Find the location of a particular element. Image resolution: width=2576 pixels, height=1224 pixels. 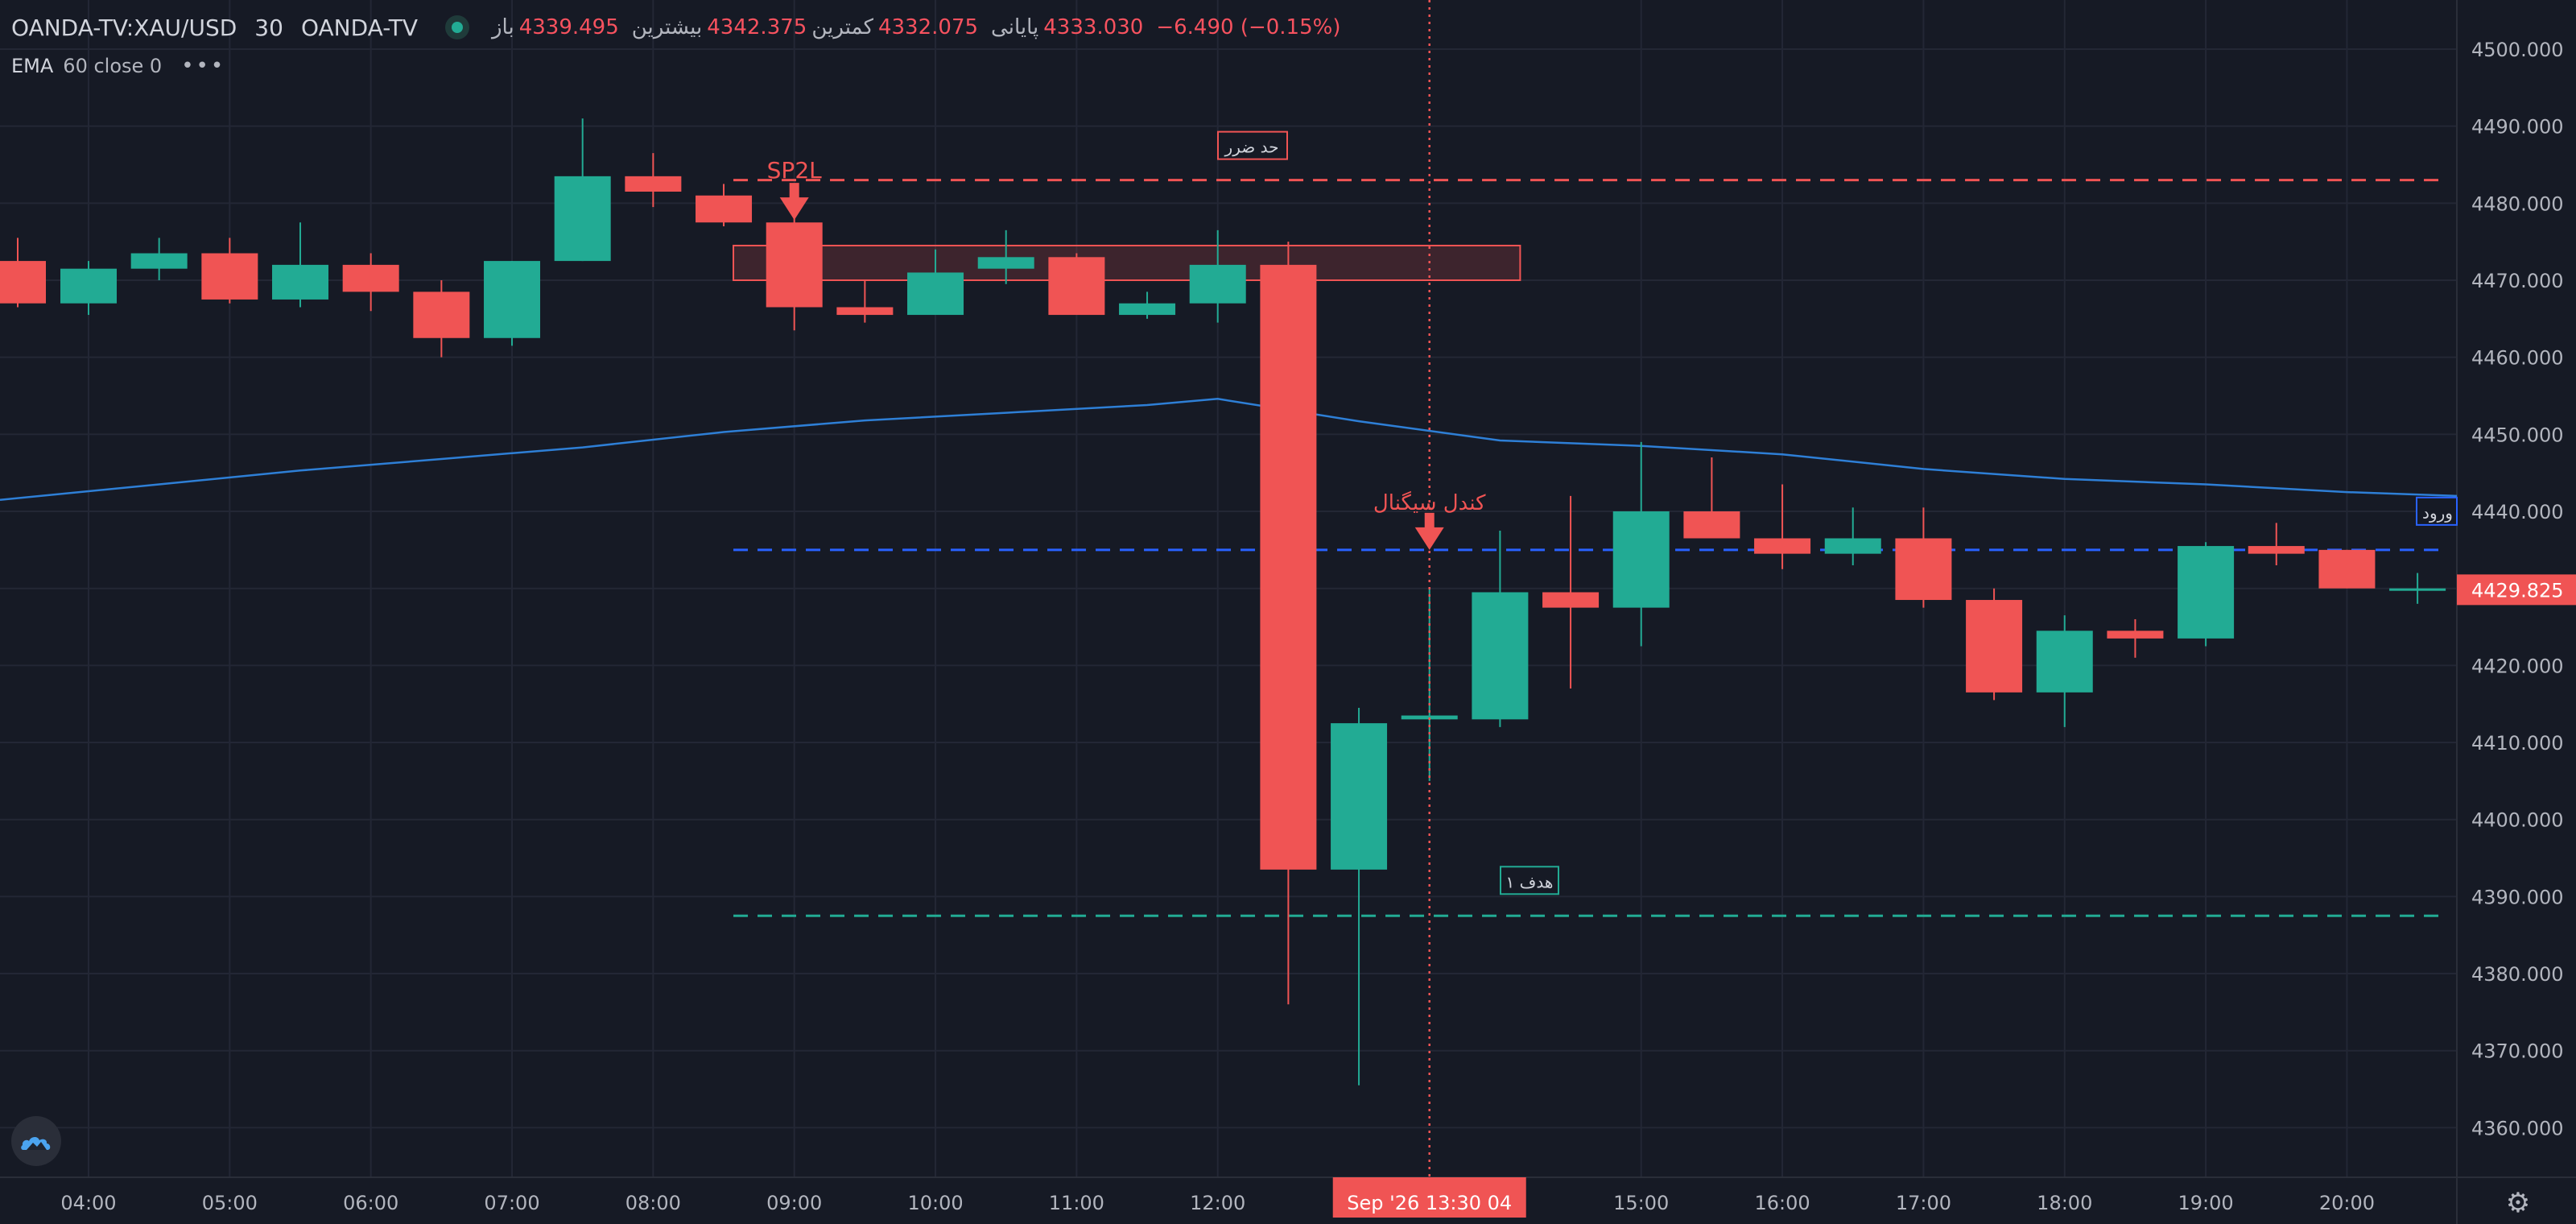

current-price-badge is located at coordinates (2516, 590).